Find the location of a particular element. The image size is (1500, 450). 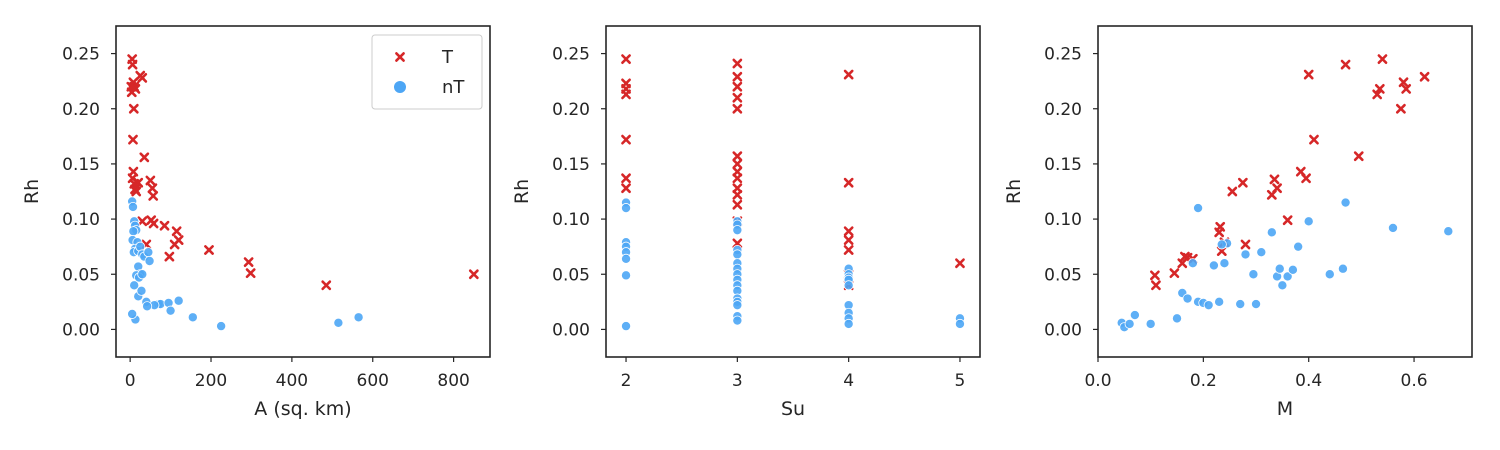

x-tick-label: 5 is located at coordinates (960, 381).